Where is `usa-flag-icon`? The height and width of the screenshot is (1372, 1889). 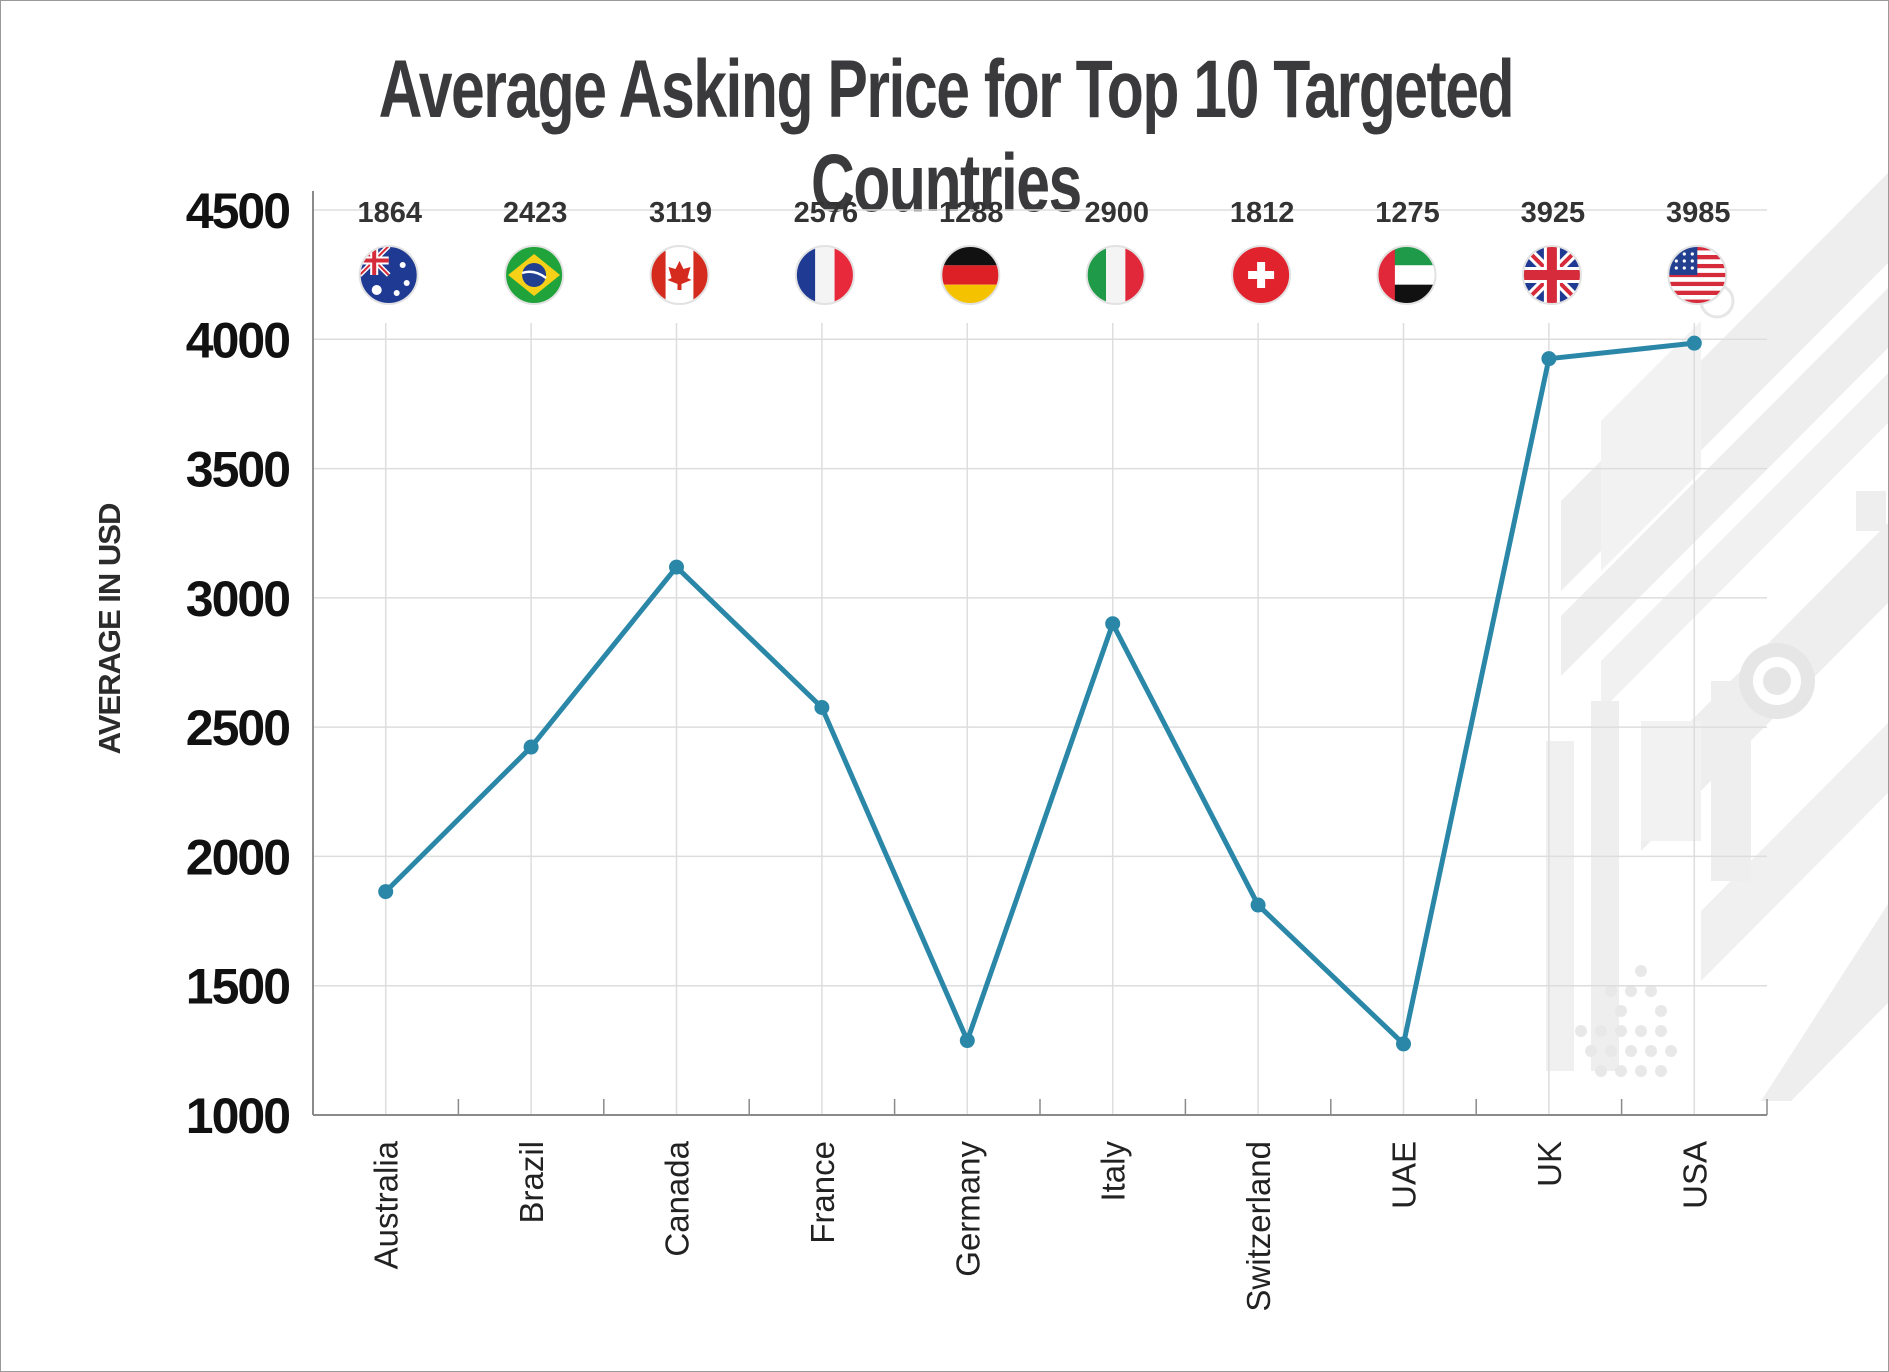
usa-flag-icon is located at coordinates (1697, 275).